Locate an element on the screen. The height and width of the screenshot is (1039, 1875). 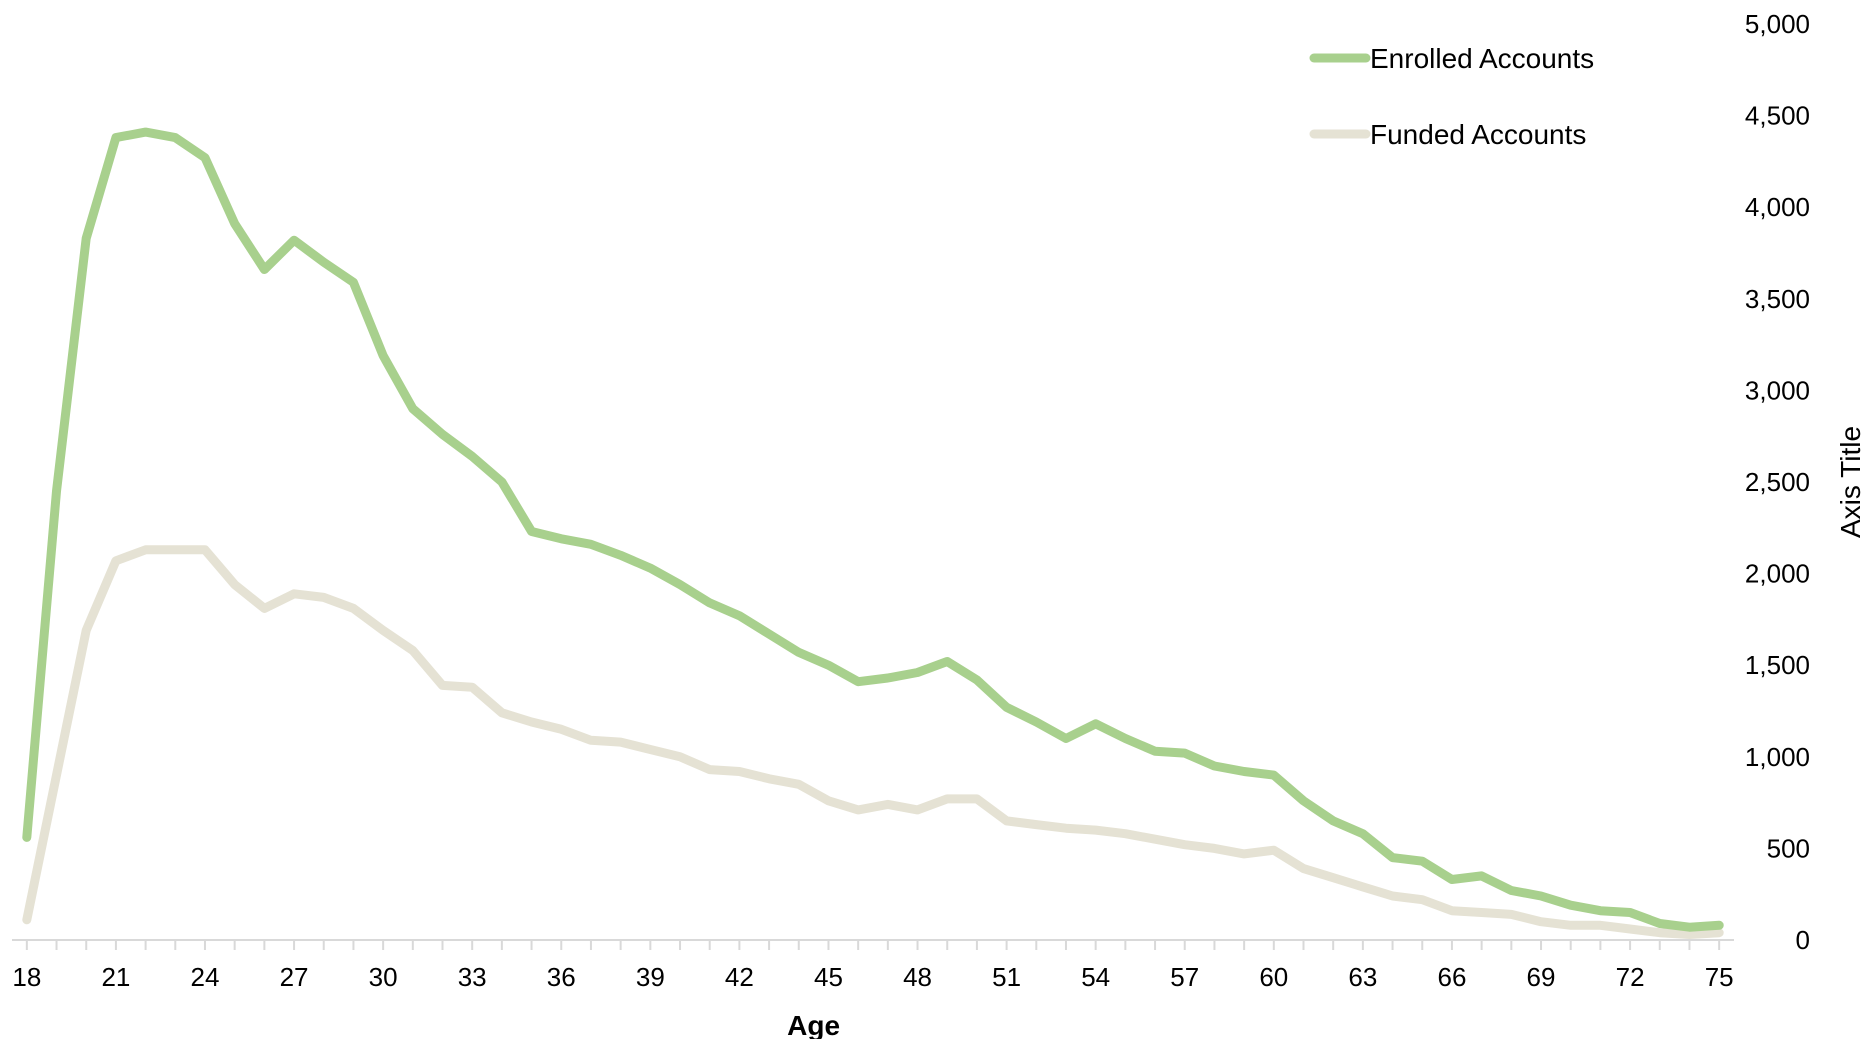
legend-item: Funded Accounts is located at coordinates (1447, 134).